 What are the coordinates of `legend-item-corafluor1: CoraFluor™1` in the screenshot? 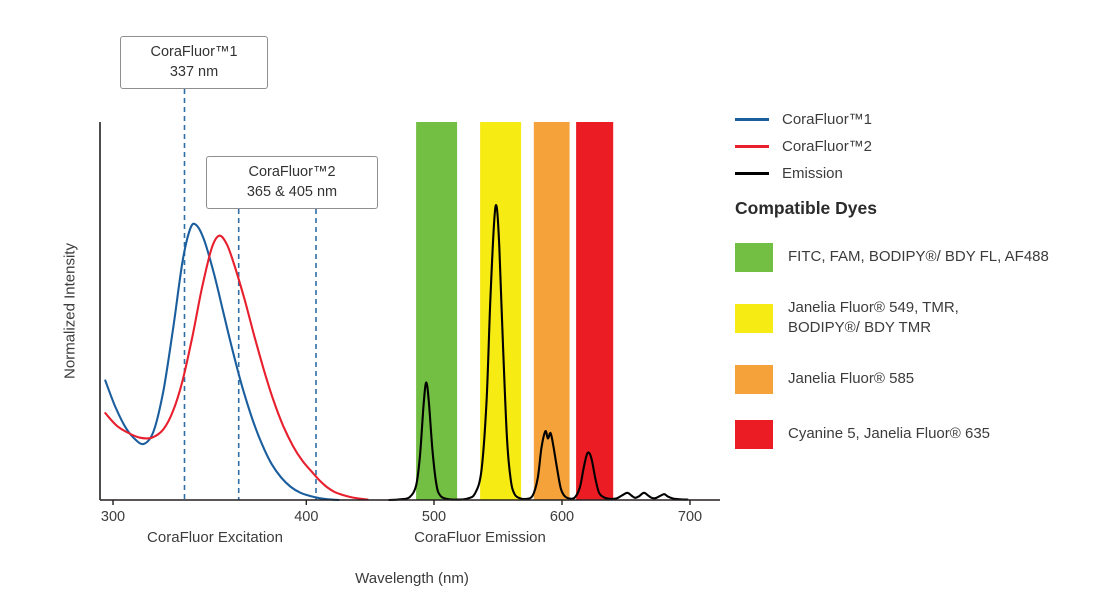 It's located at (803, 119).